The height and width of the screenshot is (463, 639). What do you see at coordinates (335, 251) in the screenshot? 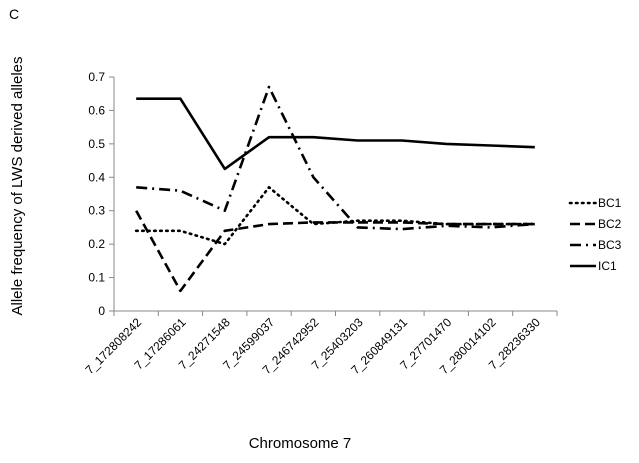
I see `series-line-bc2` at bounding box center [335, 251].